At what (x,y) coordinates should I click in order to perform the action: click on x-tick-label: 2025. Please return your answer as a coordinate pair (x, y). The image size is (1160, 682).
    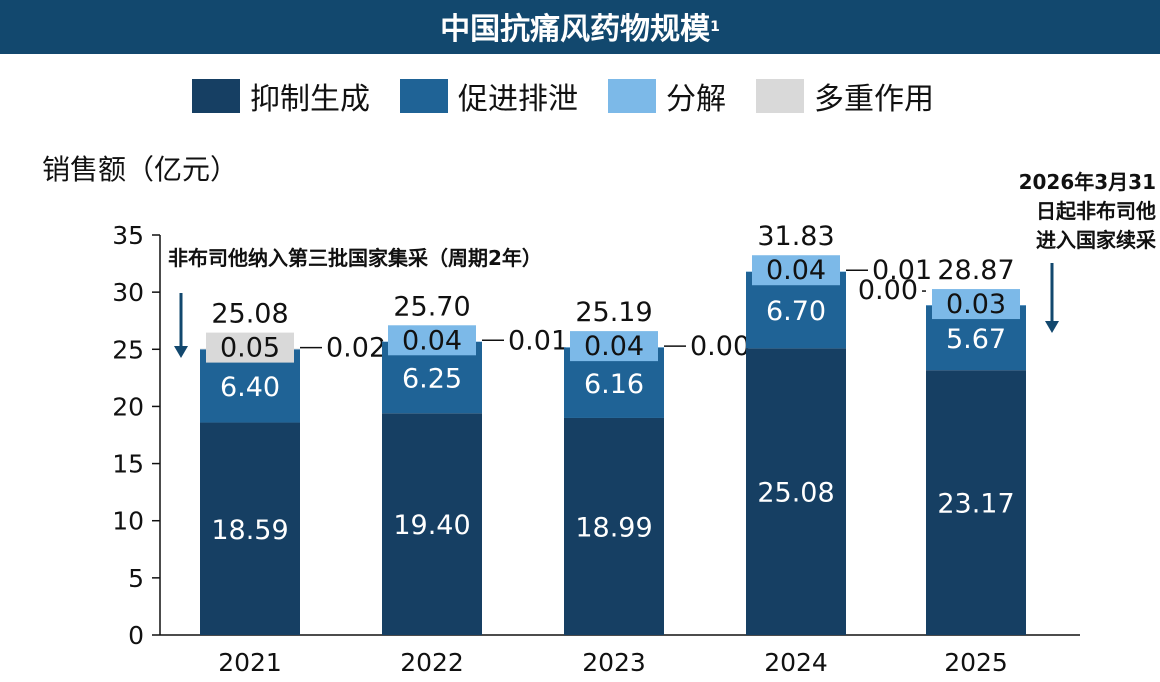
    Looking at the image, I should click on (976, 662).